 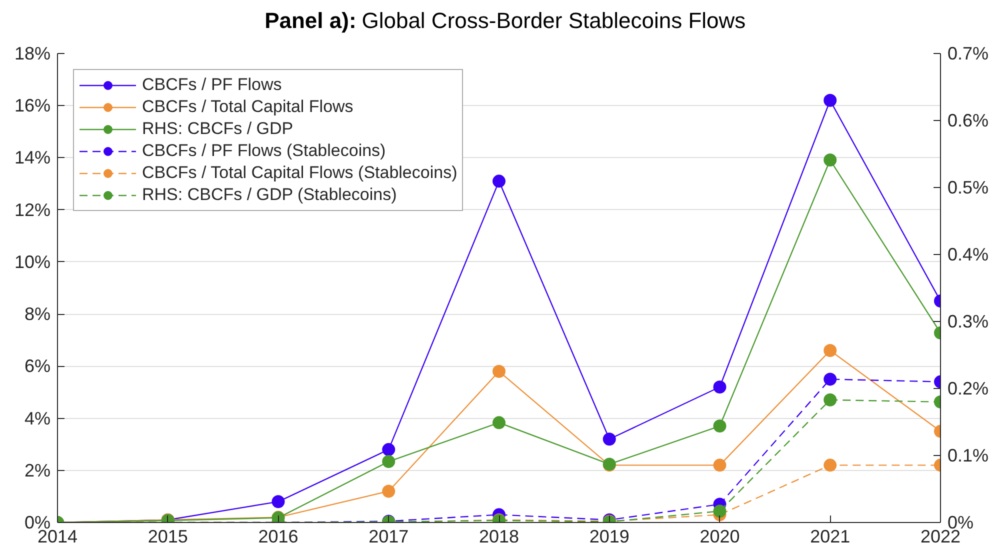 What do you see at coordinates (37, 314) in the screenshot?
I see `y-tick-label: 8%` at bounding box center [37, 314].